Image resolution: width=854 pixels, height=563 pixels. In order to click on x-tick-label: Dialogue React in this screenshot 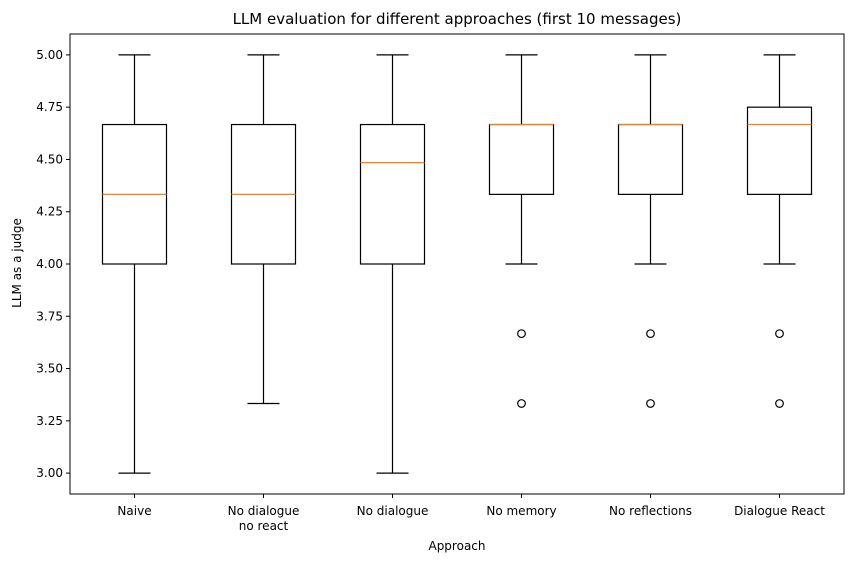, I will do `click(779, 511)`.